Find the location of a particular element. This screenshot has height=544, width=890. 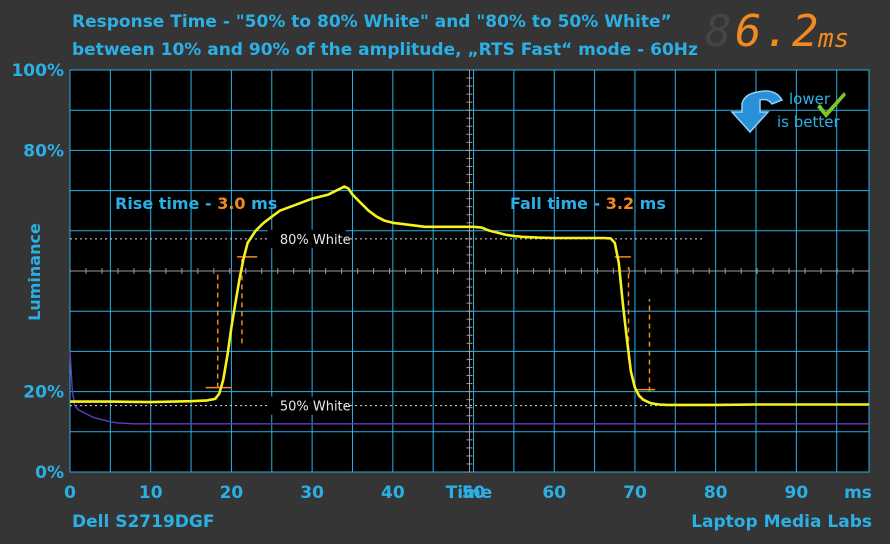

footer-left: Dell S2719DGF is located at coordinates (143, 522).